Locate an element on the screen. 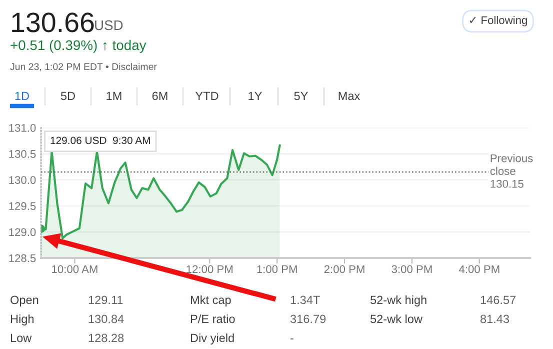  chart-title: 130.66 is located at coordinates (53, 22).